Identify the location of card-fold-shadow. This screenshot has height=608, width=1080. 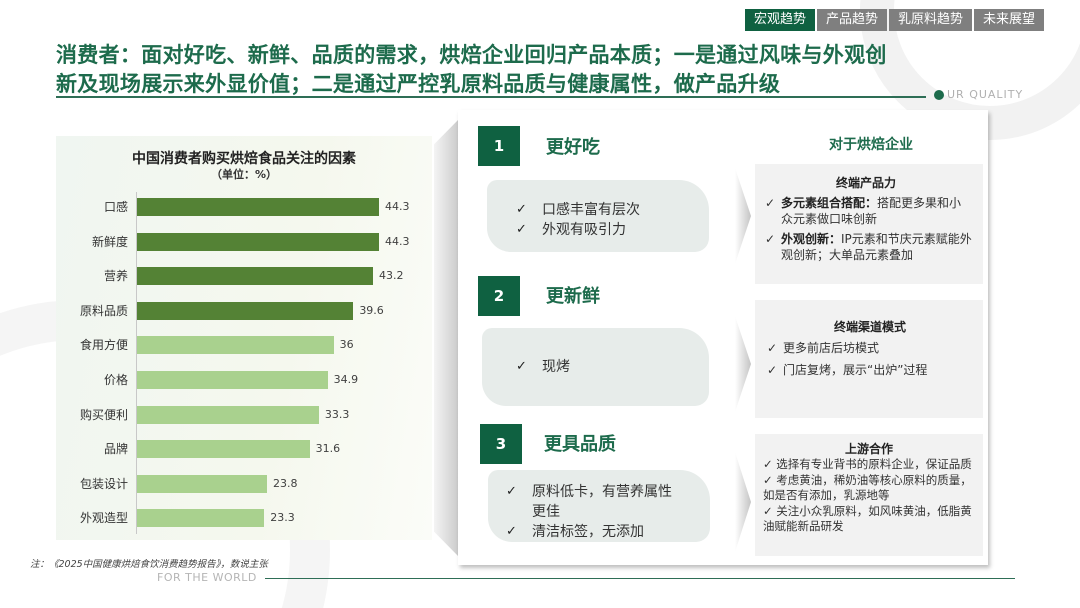
(447, 338).